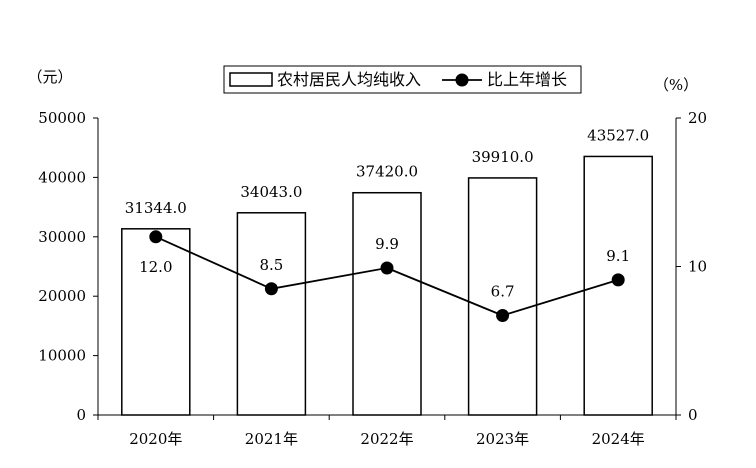 The width and height of the screenshot is (756, 468). I want to click on line-data-label: 9.1, so click(618, 256).